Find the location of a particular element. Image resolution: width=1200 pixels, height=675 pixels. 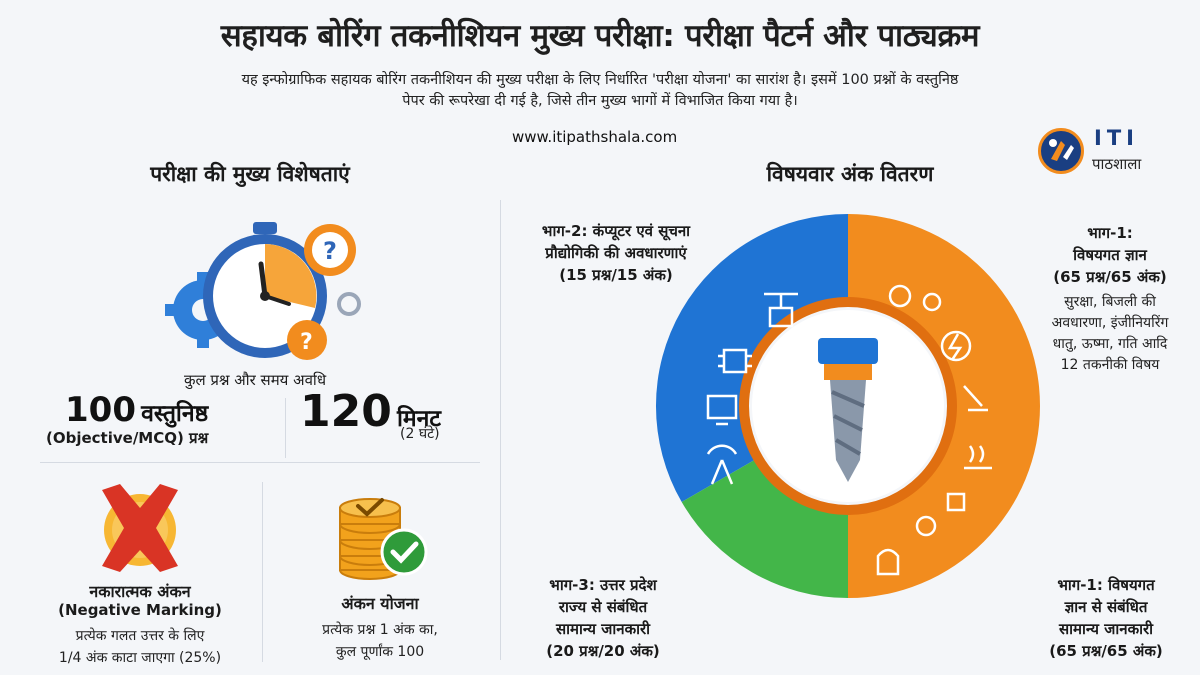

negative-line-1: प्रत्येक गलत उत्तर के लिए is located at coordinates (140, 636).